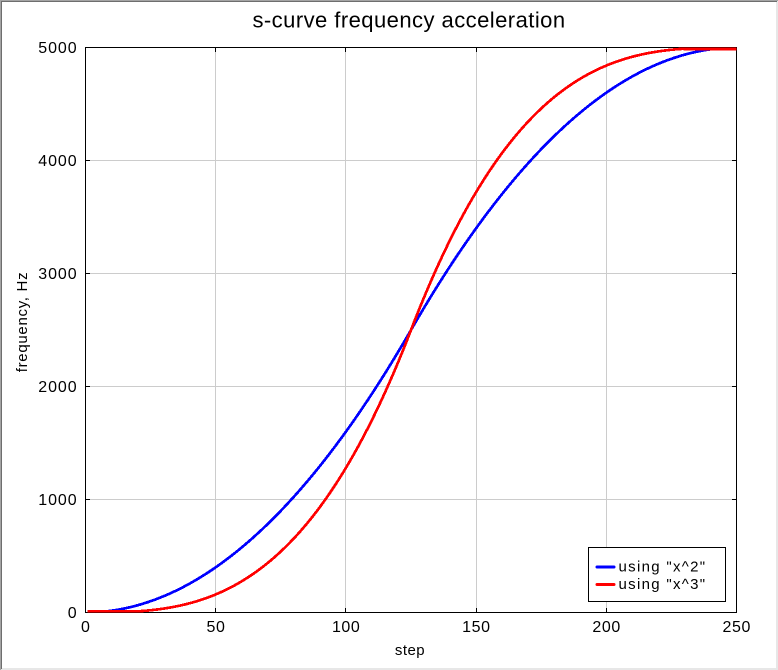 The image size is (778, 670). What do you see at coordinates (346, 627) in the screenshot?
I see `svg-text: 100` at bounding box center [346, 627].